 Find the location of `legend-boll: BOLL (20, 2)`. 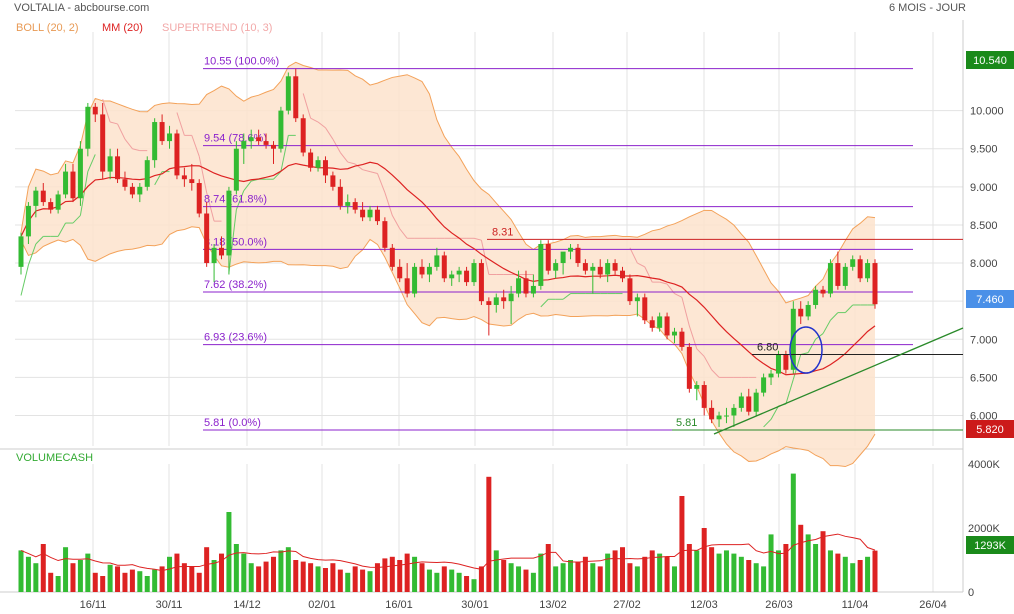

legend-boll: BOLL (20, 2) is located at coordinates (47, 28).